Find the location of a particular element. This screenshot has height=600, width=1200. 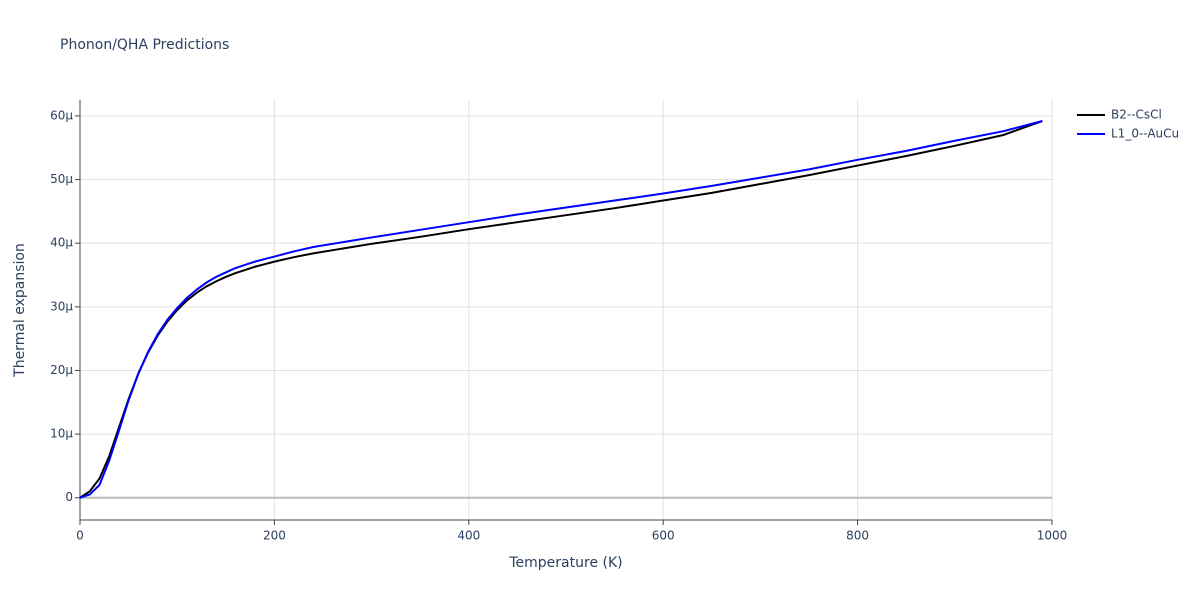

x-tick-label: 600 is located at coordinates (663, 536).